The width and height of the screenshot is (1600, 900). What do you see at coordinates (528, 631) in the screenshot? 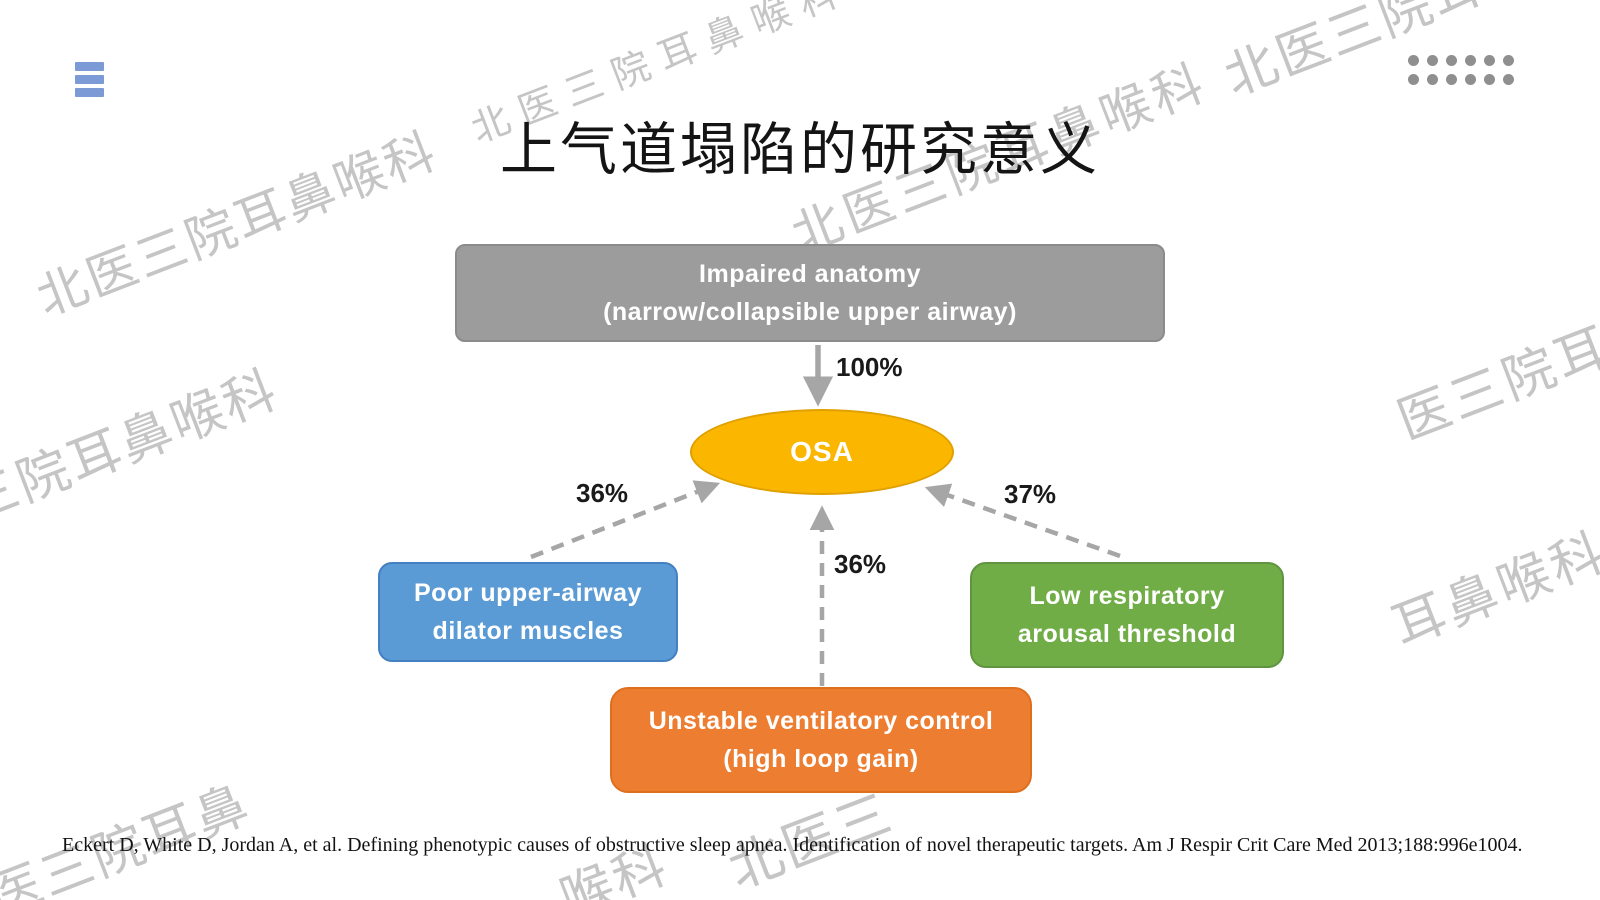
I see `node-line: dilator muscles` at bounding box center [528, 631].